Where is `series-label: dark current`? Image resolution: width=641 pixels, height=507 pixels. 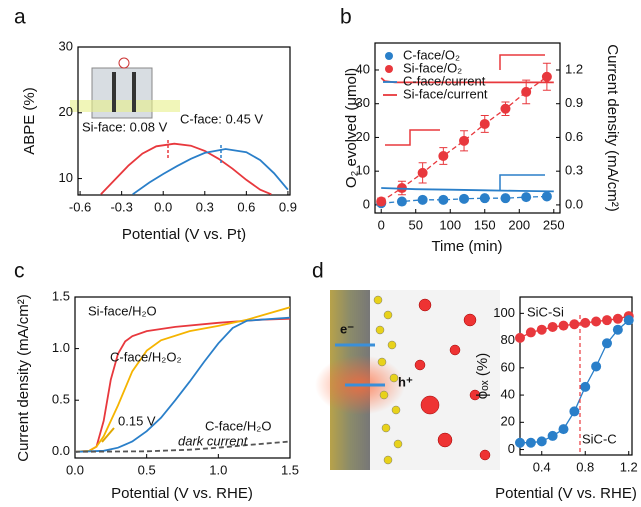 series-label: dark current is located at coordinates (213, 440).